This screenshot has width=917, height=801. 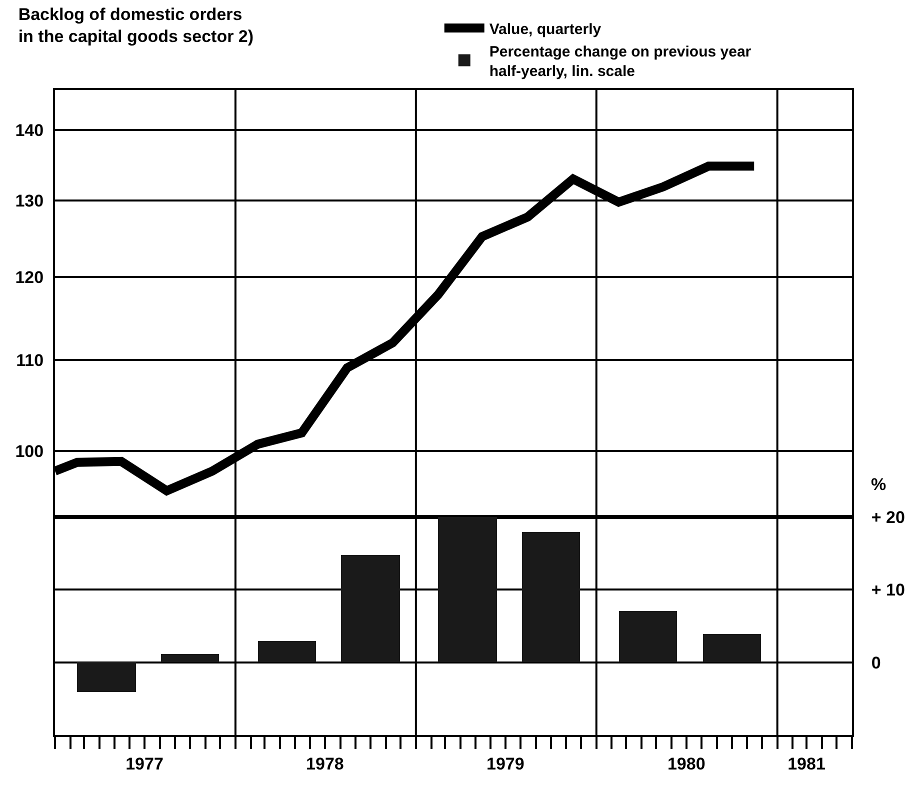 What do you see at coordinates (686, 764) in the screenshot?
I see `x-tick-label: 1980` at bounding box center [686, 764].